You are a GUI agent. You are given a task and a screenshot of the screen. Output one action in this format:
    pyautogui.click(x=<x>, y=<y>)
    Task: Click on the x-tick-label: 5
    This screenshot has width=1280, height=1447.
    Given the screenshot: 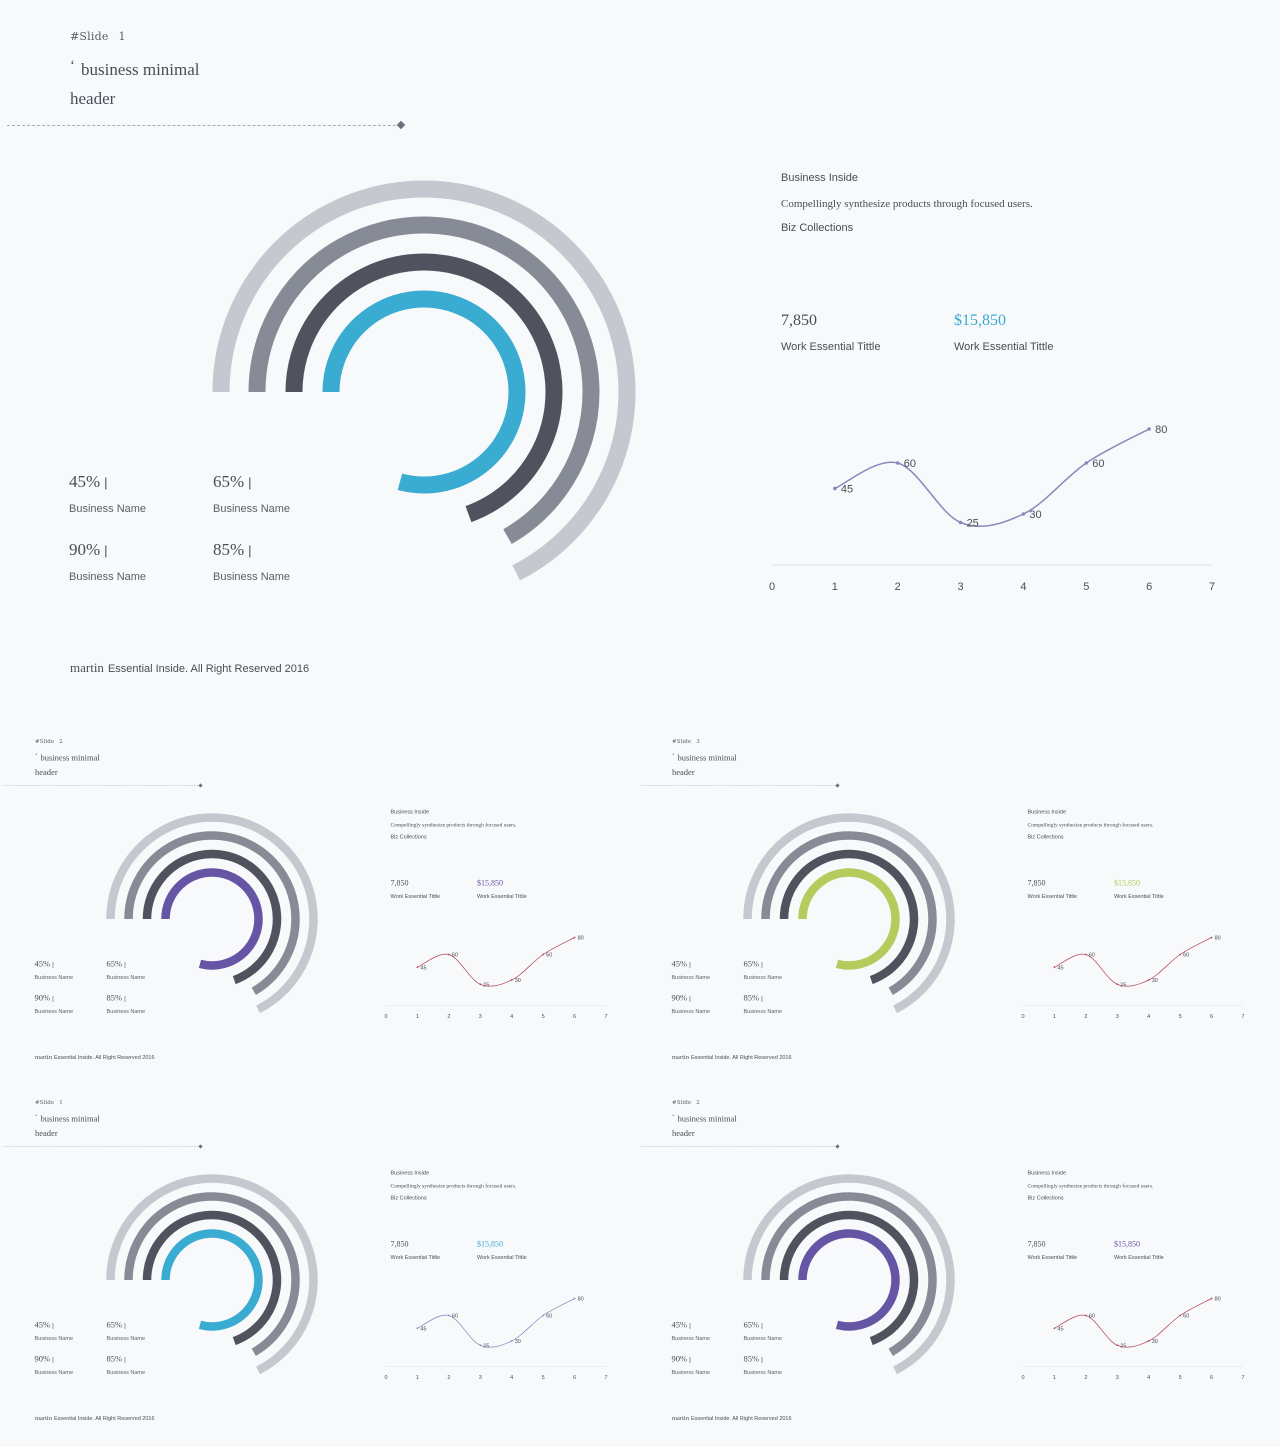 What is the action you would take?
    pyautogui.click(x=1180, y=1017)
    